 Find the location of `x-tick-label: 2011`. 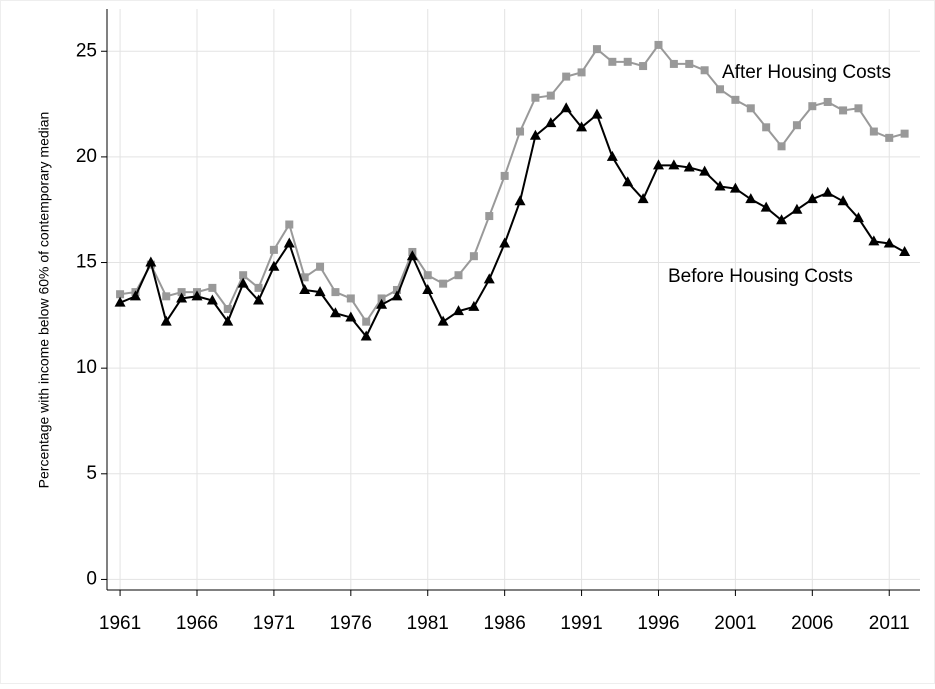

x-tick-label: 2011 is located at coordinates (889, 623).